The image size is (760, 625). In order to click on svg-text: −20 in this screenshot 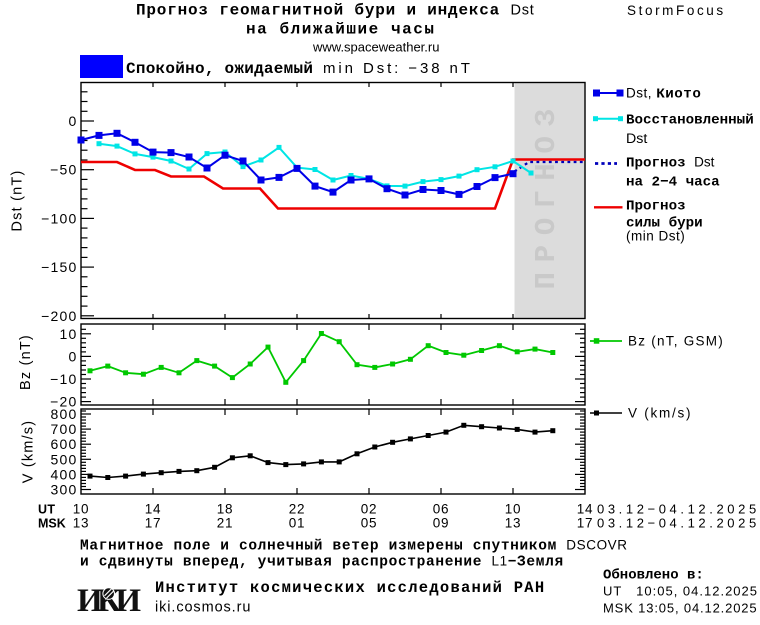, I will do `click(63, 402)`.